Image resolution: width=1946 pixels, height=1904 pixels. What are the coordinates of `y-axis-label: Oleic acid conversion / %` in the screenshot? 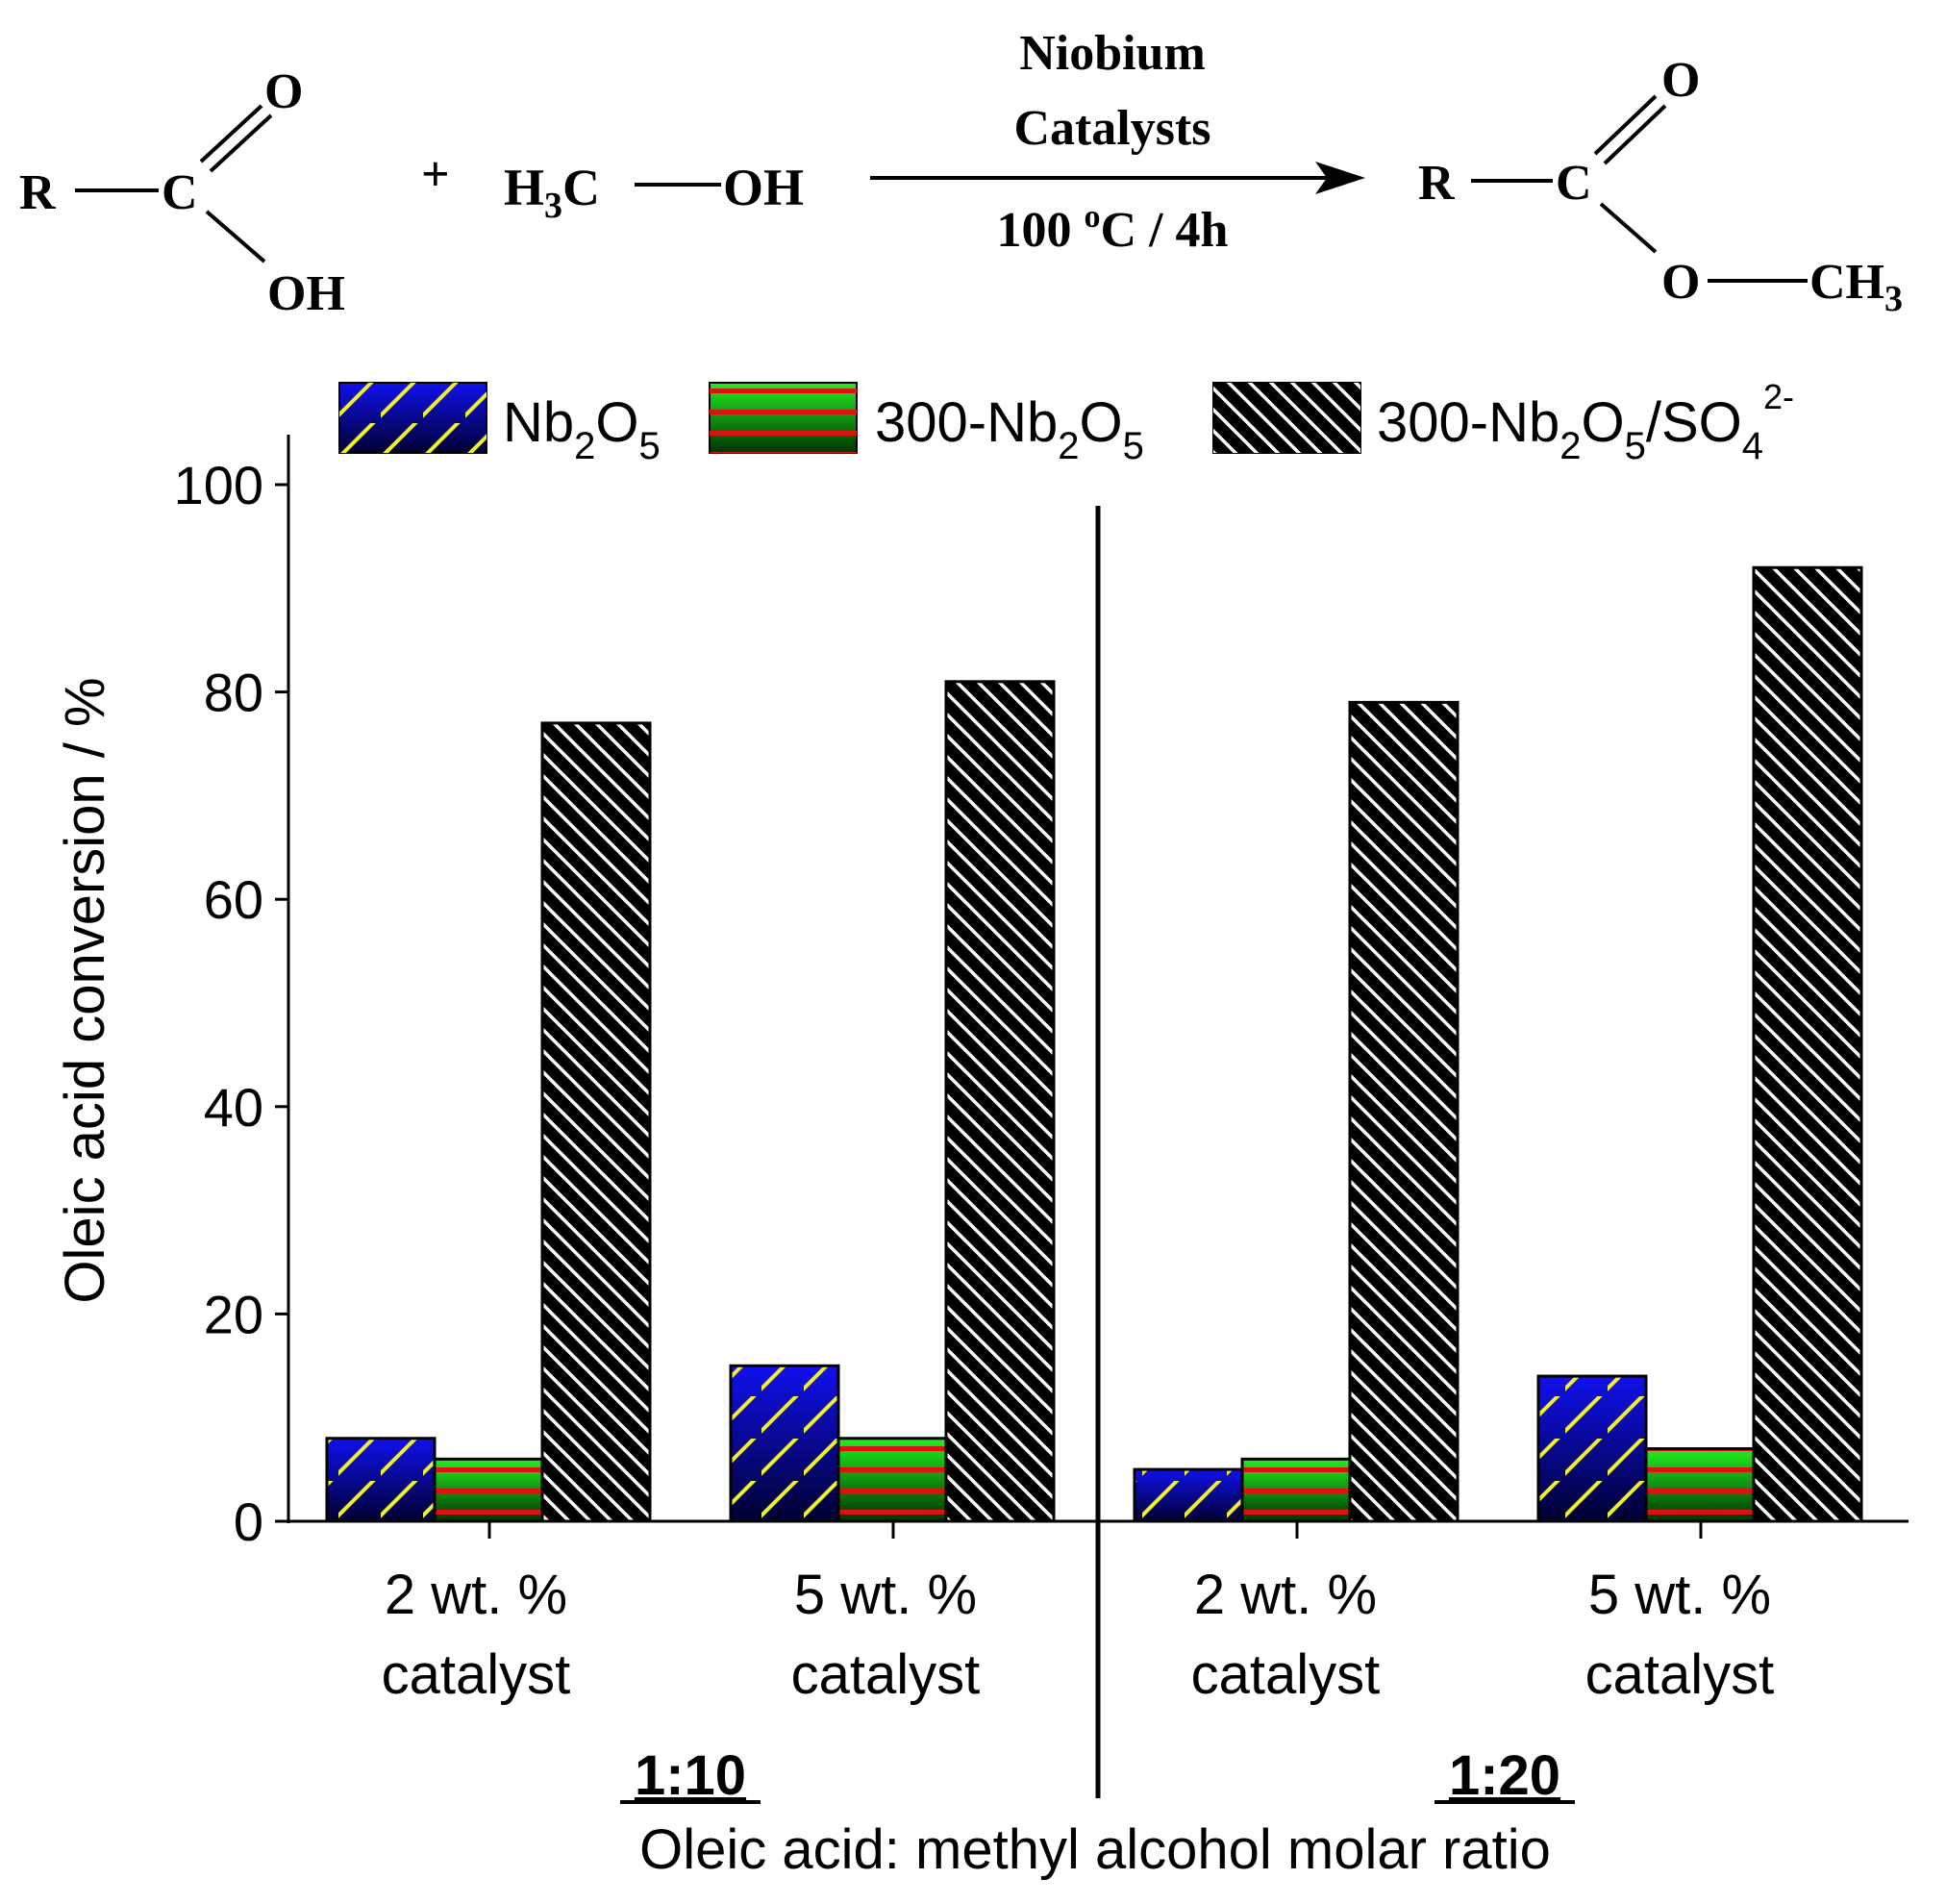 It's located at (85, 990).